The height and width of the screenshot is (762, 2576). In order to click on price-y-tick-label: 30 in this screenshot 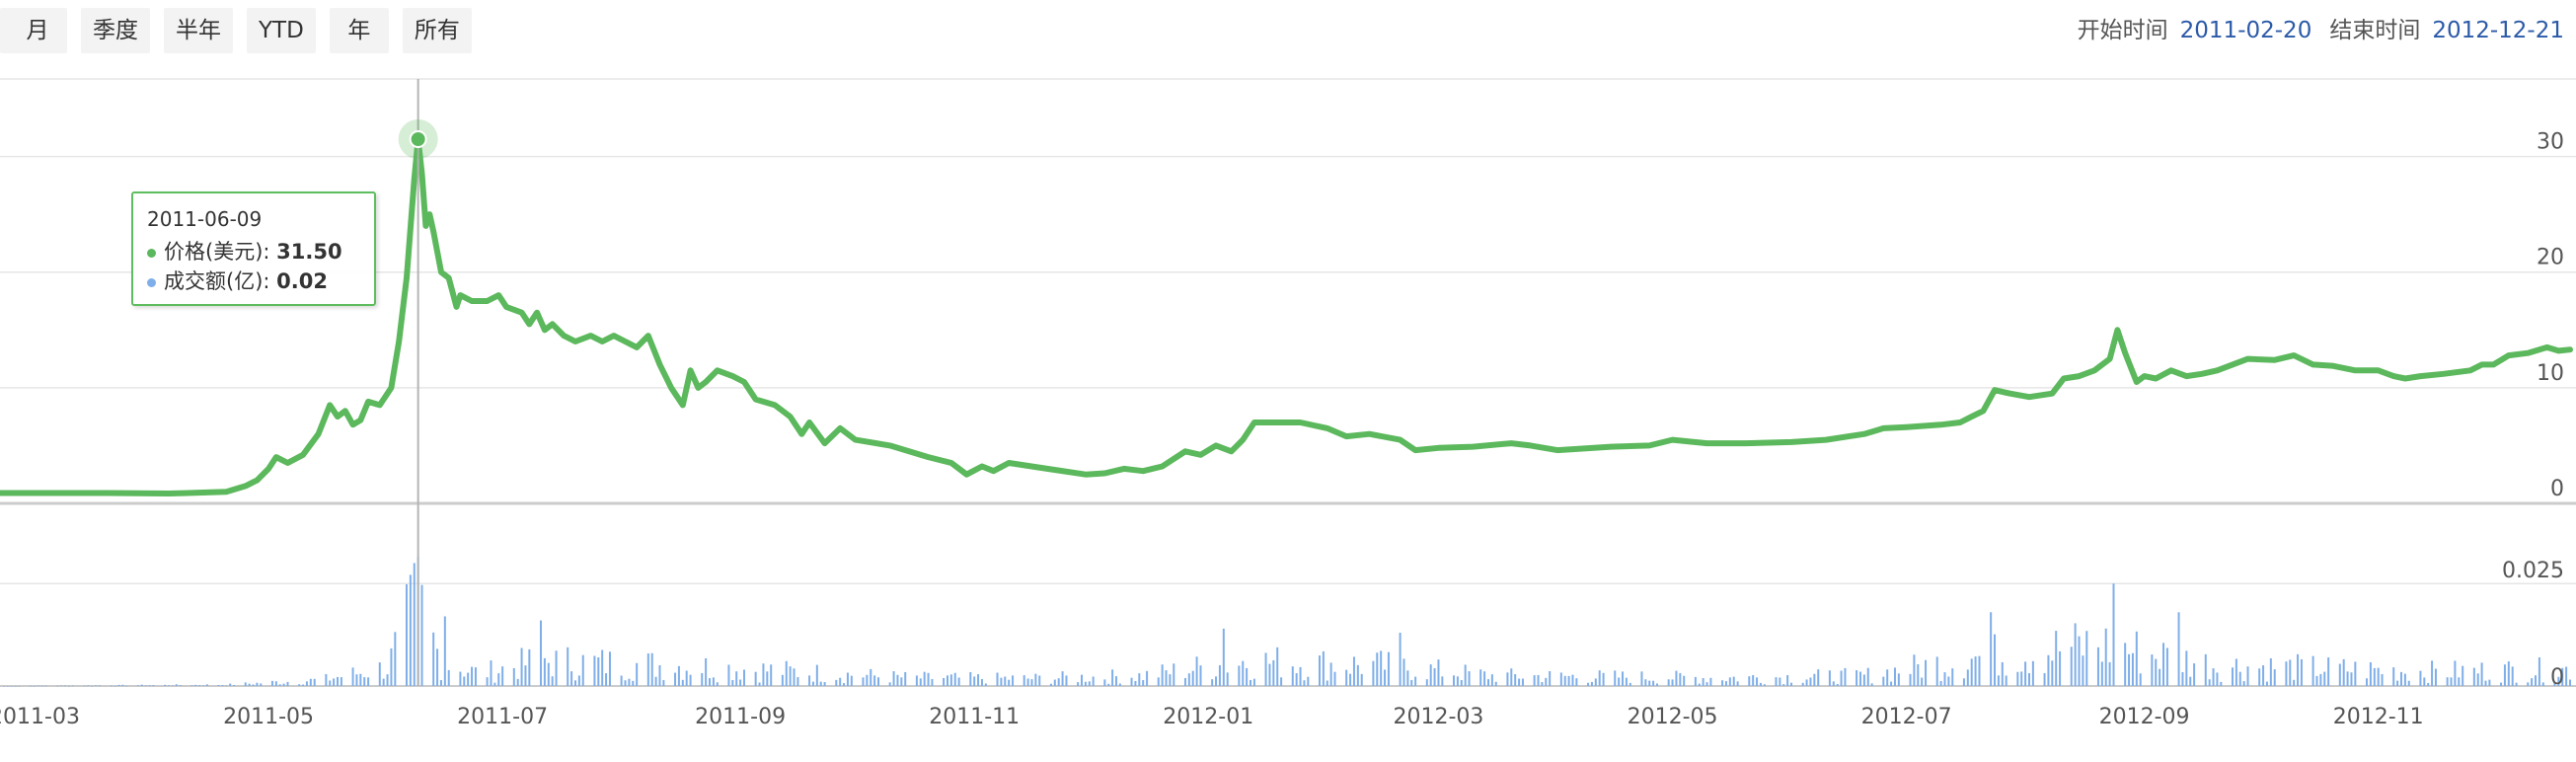, I will do `click(2550, 142)`.